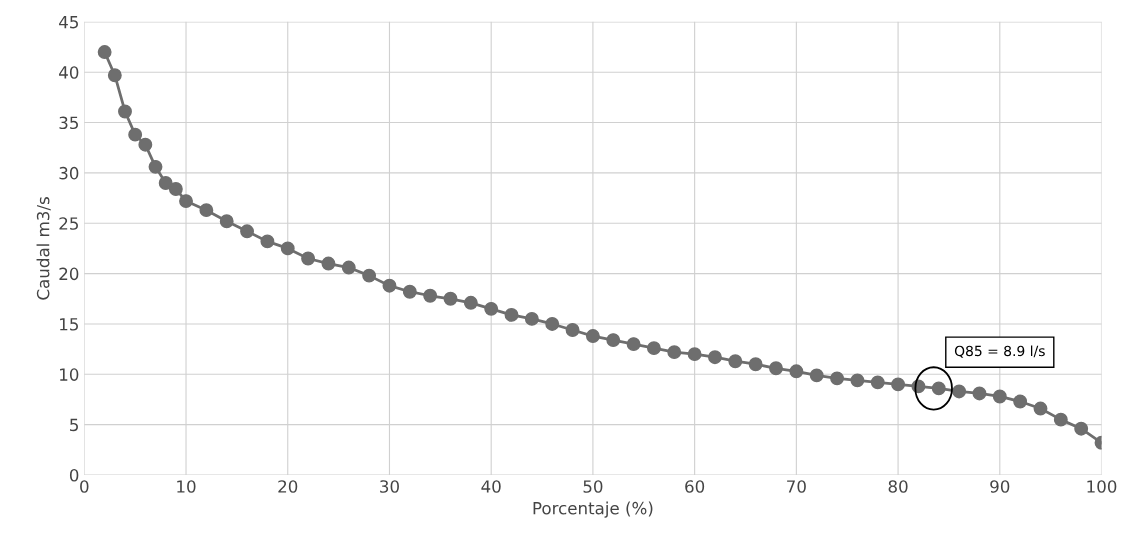  What do you see at coordinates (69, 72) in the screenshot?
I see `y-tick-label: 40` at bounding box center [69, 72].